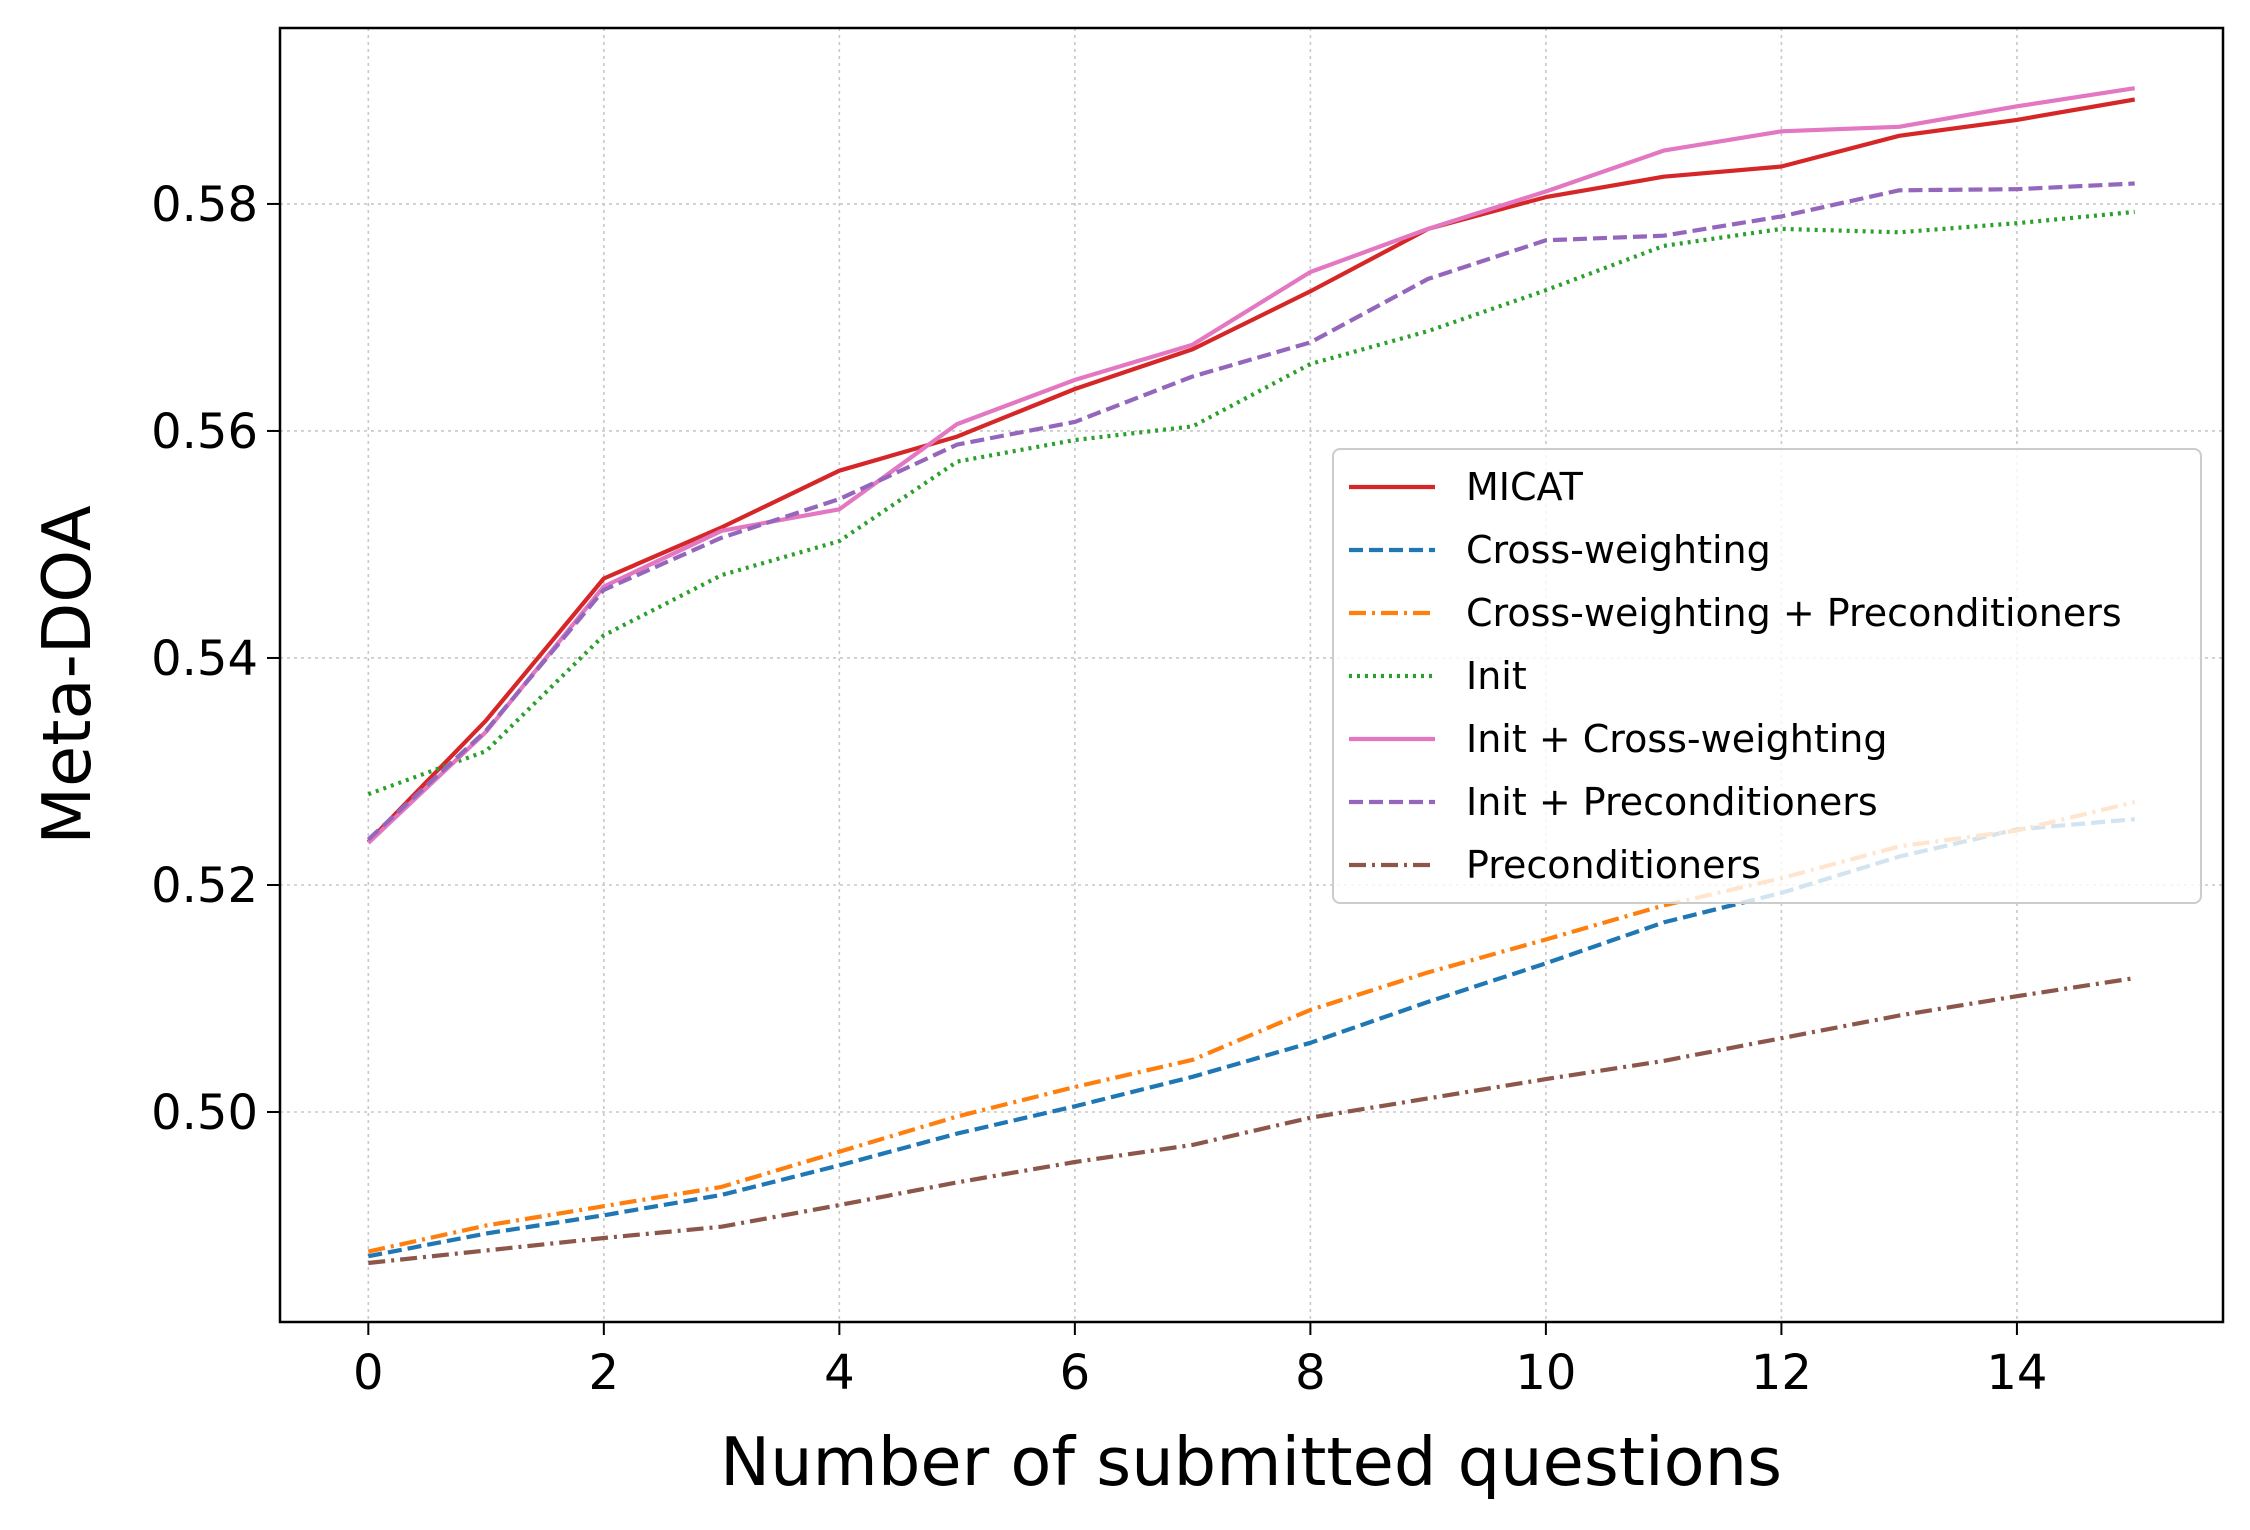 The width and height of the screenshot is (2250, 1530). I want to click on x-tick-label: 8, so click(1310, 1373).